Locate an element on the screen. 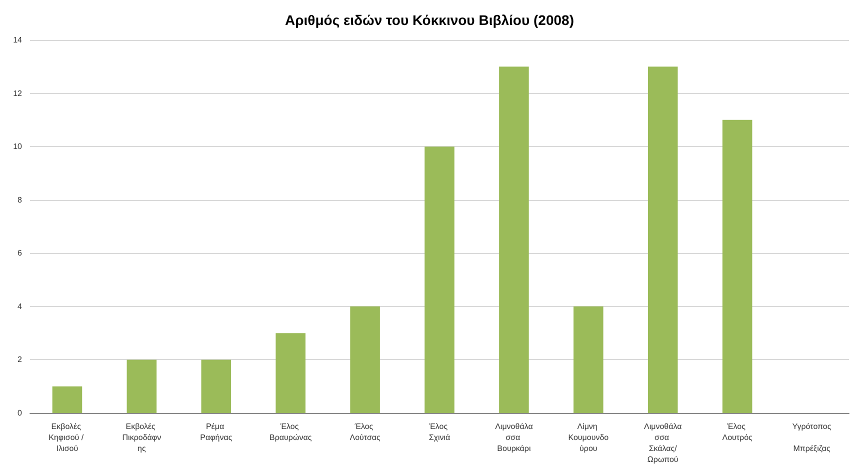  x-tick-label: Έλος Λούτσας is located at coordinates (365, 432).